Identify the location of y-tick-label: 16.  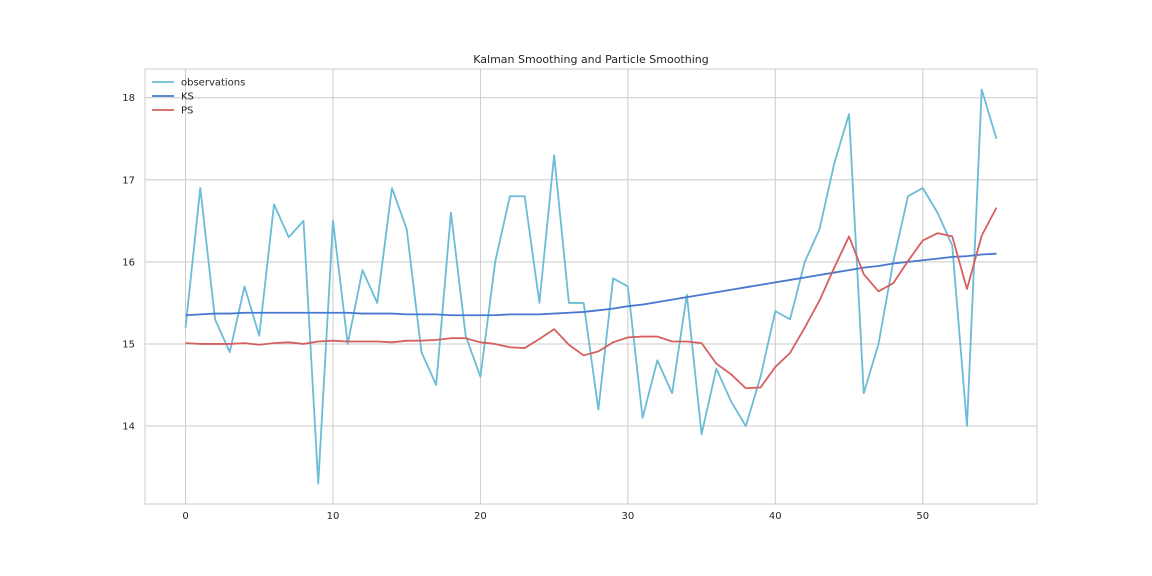
(128, 262).